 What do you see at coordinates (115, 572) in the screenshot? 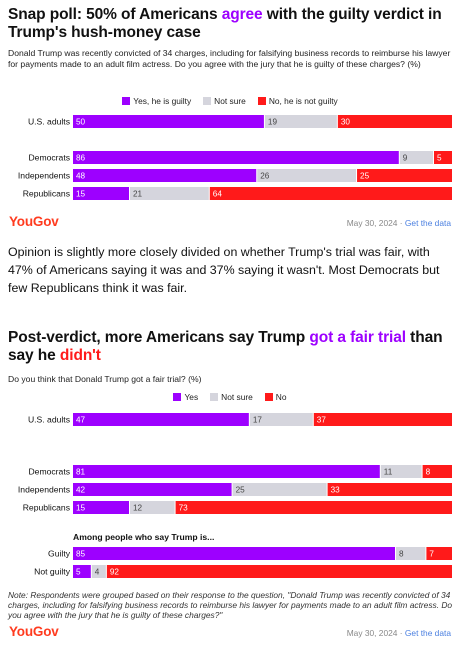
I see `data-label: 92` at bounding box center [115, 572].